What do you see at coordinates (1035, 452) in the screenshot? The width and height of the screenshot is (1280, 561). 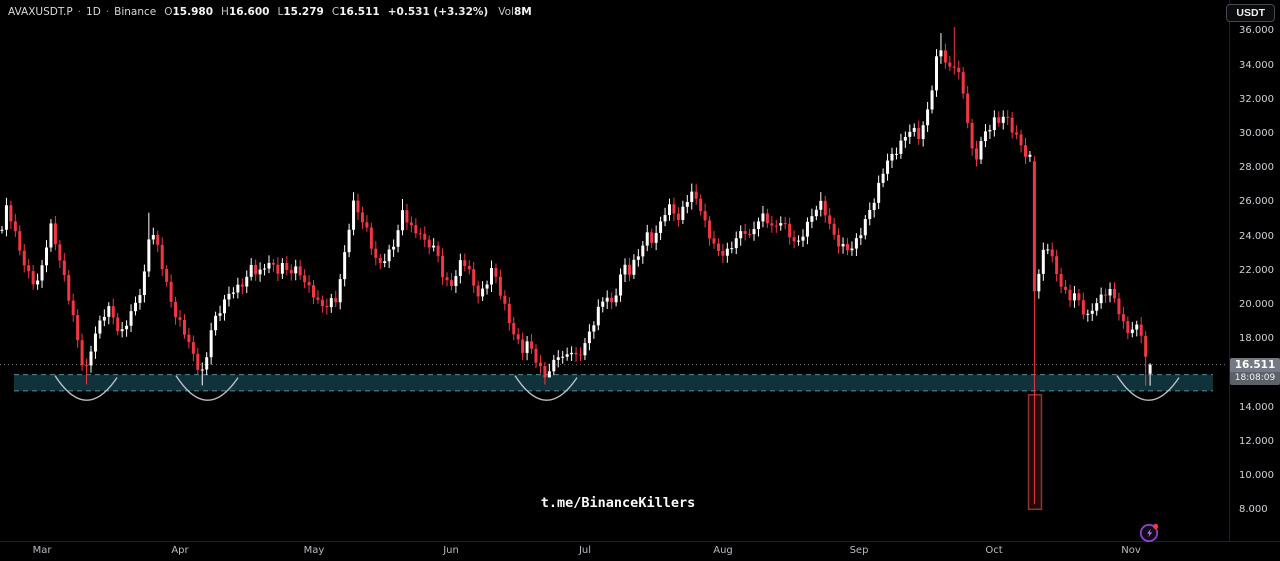 I see `anomaly-wick-box` at bounding box center [1035, 452].